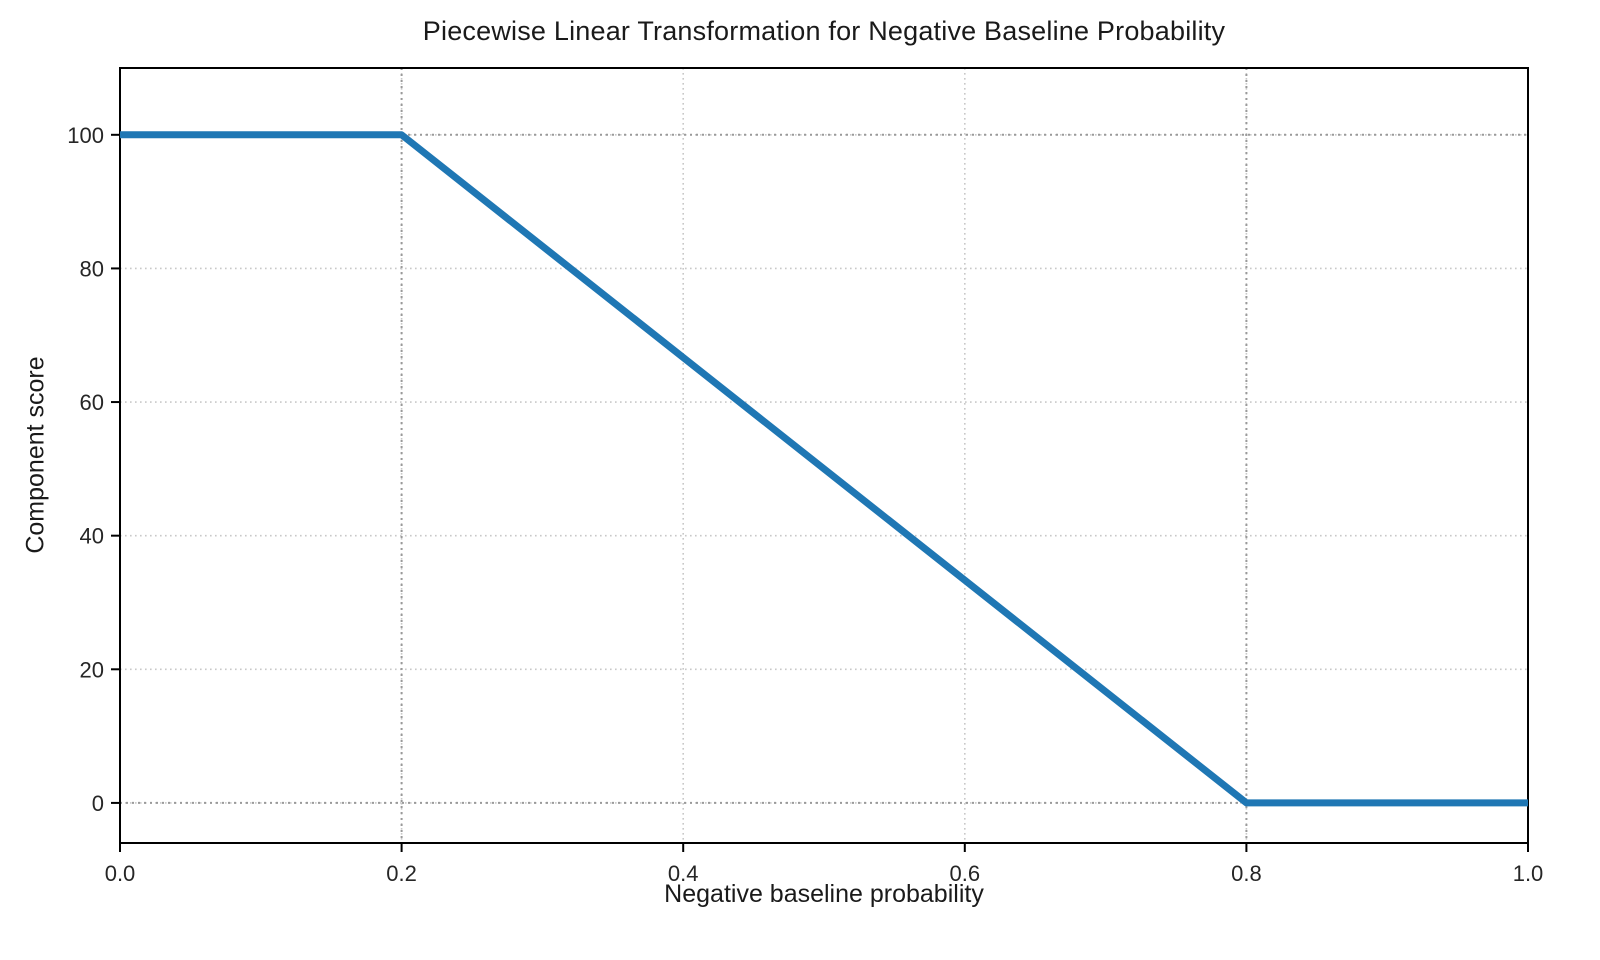 The width and height of the screenshot is (1600, 960). I want to click on y-tick-label: 40, so click(92, 536).